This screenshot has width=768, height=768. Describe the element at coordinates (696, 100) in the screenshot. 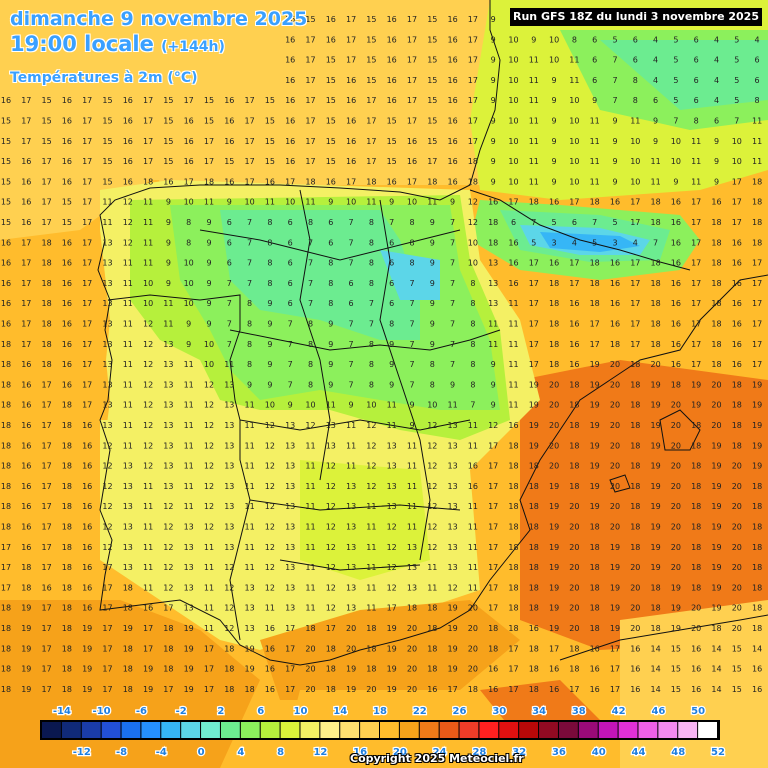

I see `grid-temperature-value: 6` at that location.